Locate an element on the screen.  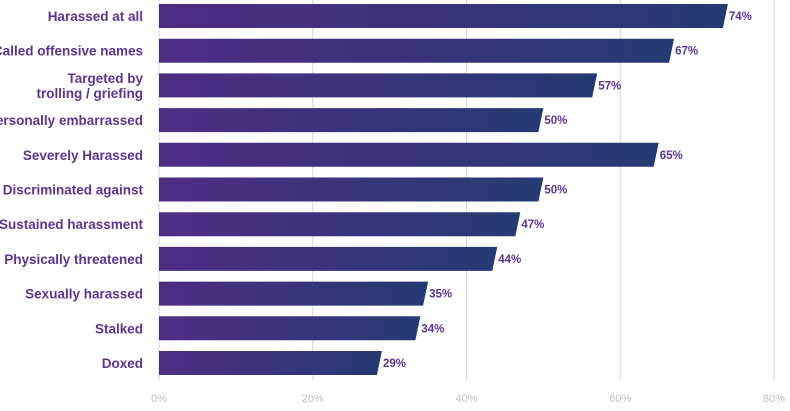
bar-value-label: 35% is located at coordinates (440, 295).